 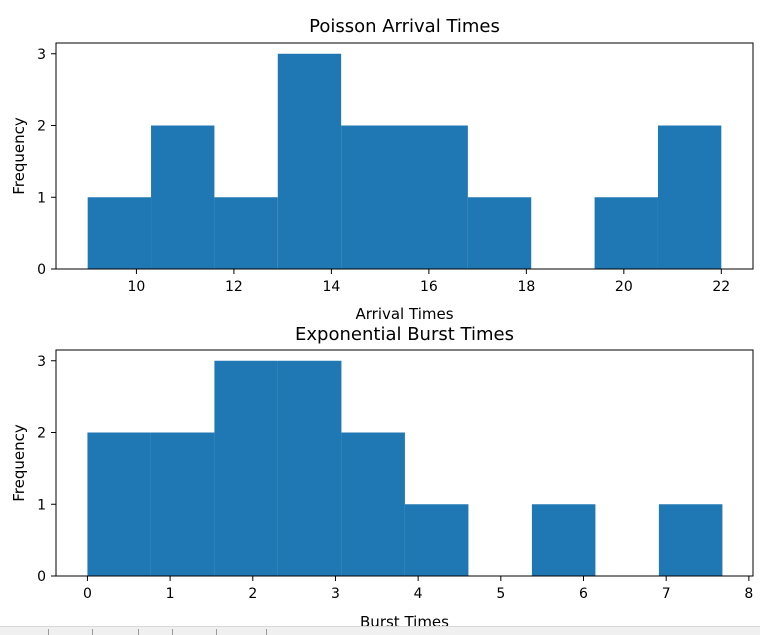 I want to click on chart-title: Poisson Arrival Times, so click(x=404, y=26).